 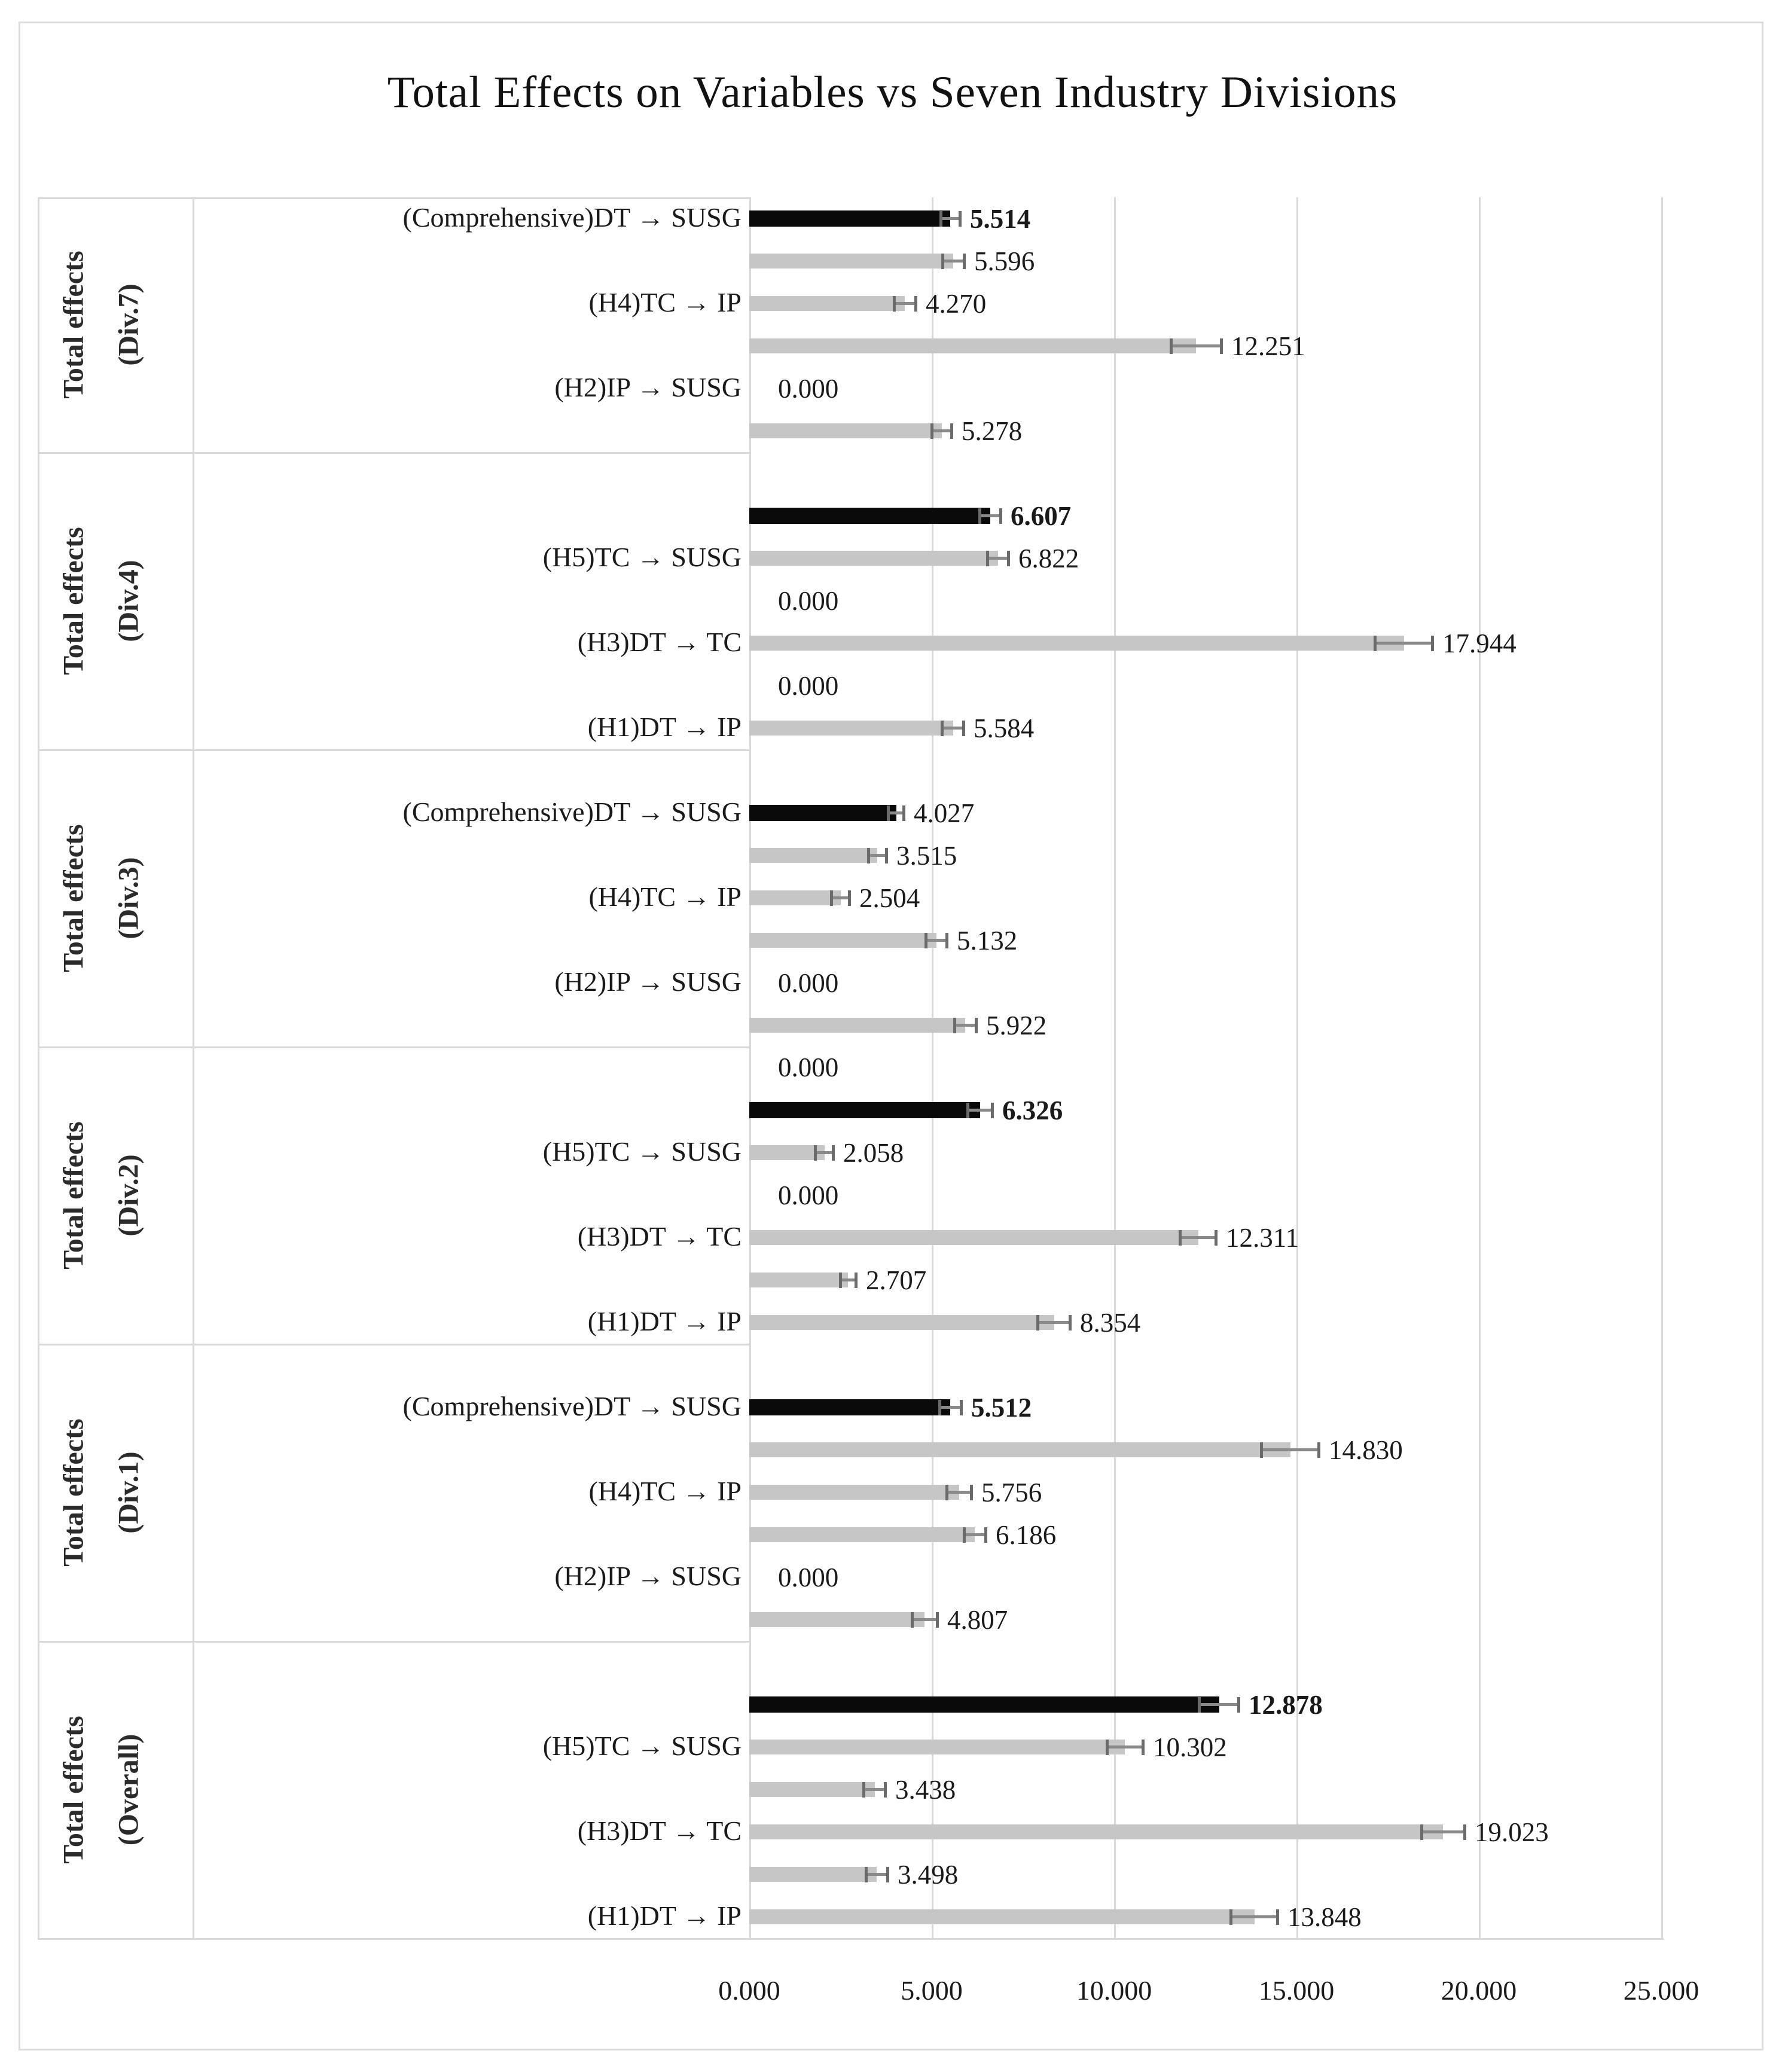 I want to click on value-label: 6.186, so click(x=1026, y=1535).